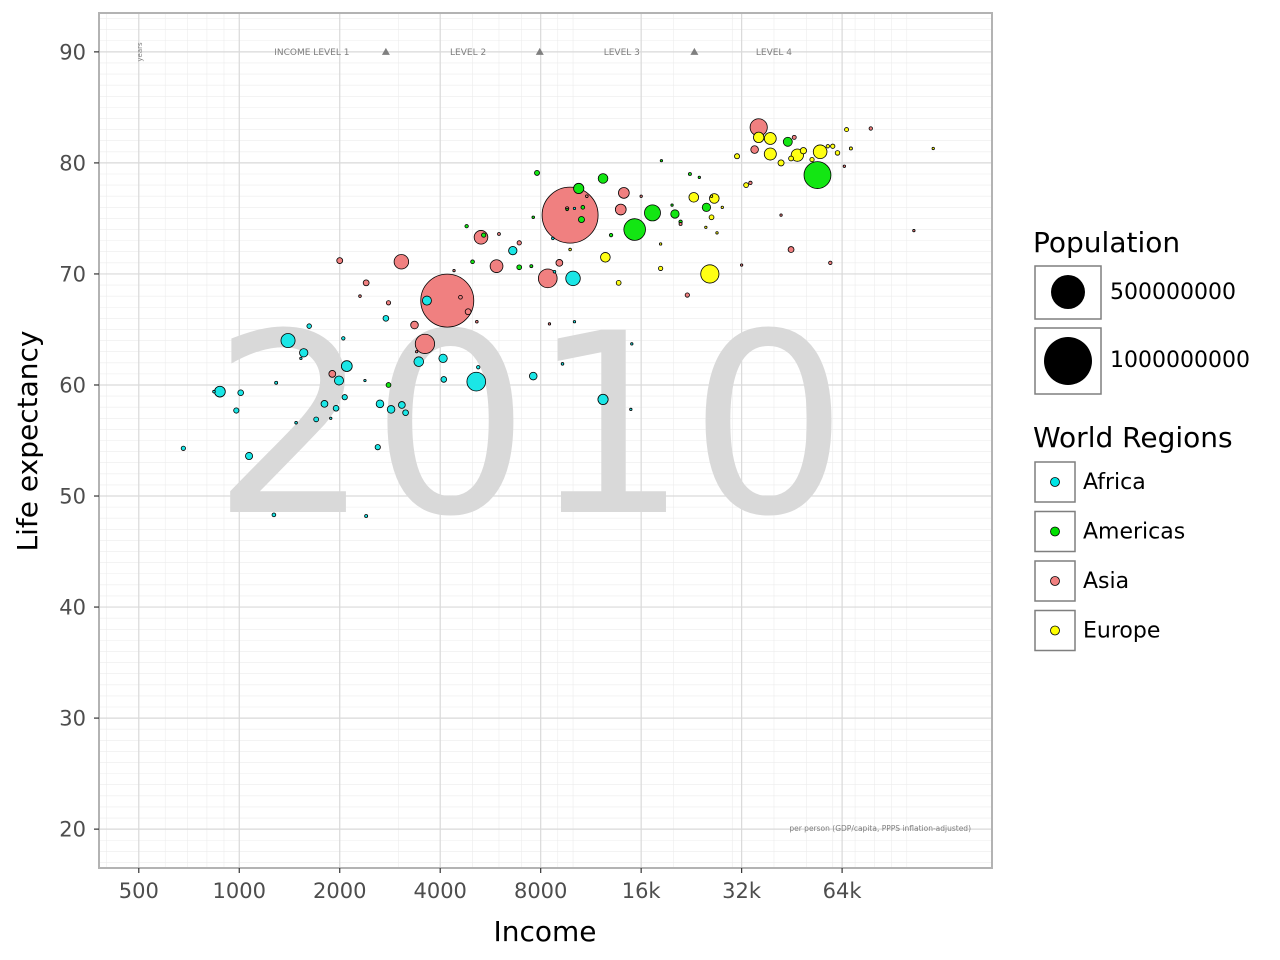  What do you see at coordinates (774, 53) in the screenshot?
I see `income-level-label: LEVEL 4` at bounding box center [774, 53].